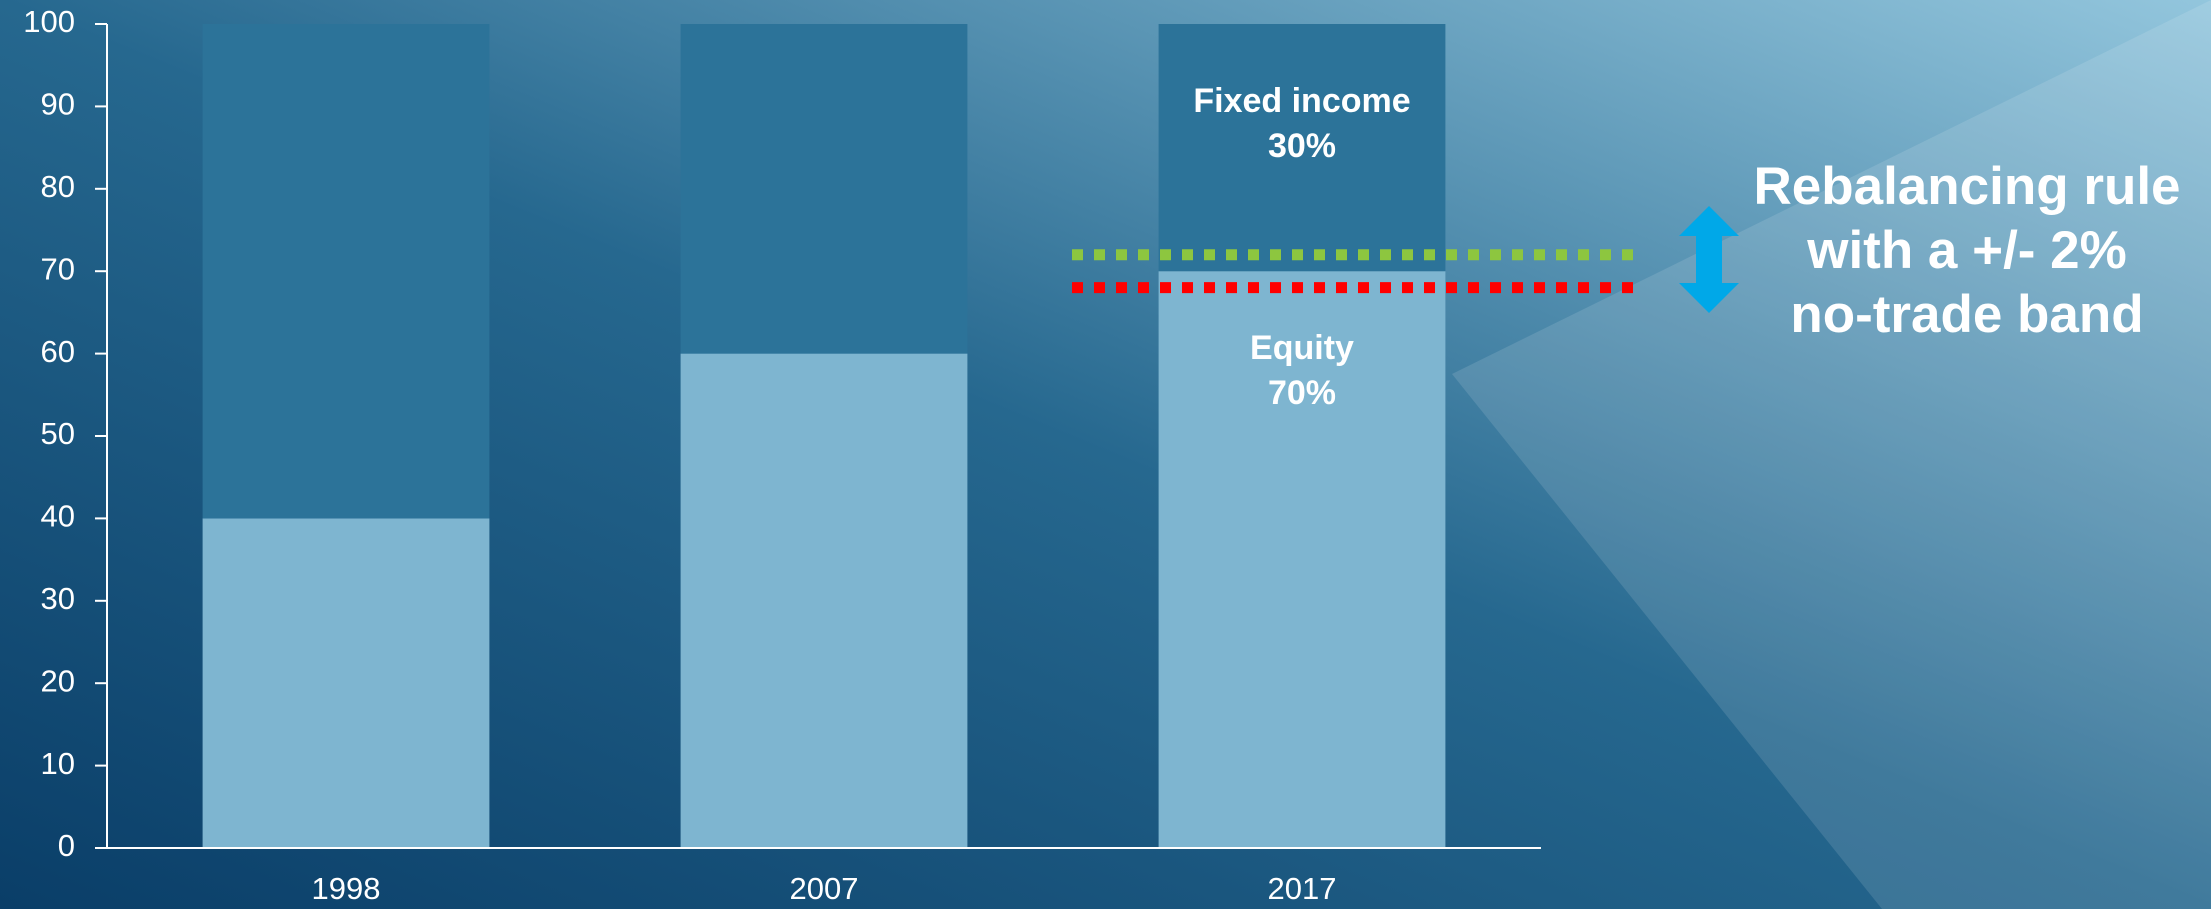 This screenshot has width=2211, height=909. What do you see at coordinates (824, 888) in the screenshot?
I see `x-tick-label: 2007` at bounding box center [824, 888].